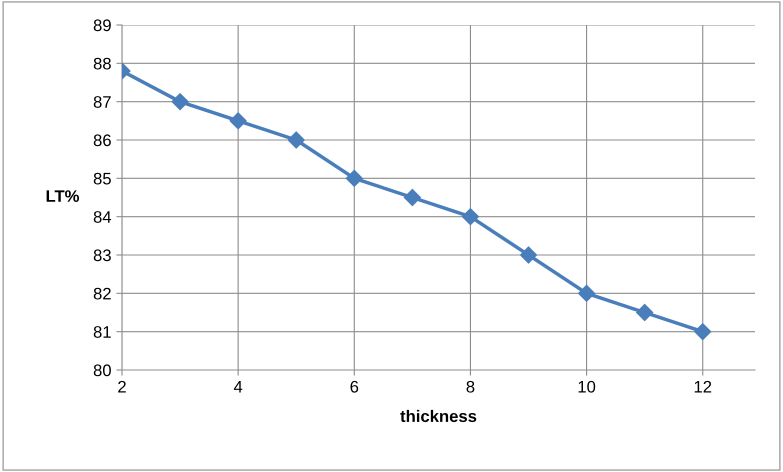  I want to click on y-axis-title: LT%, so click(63, 196).